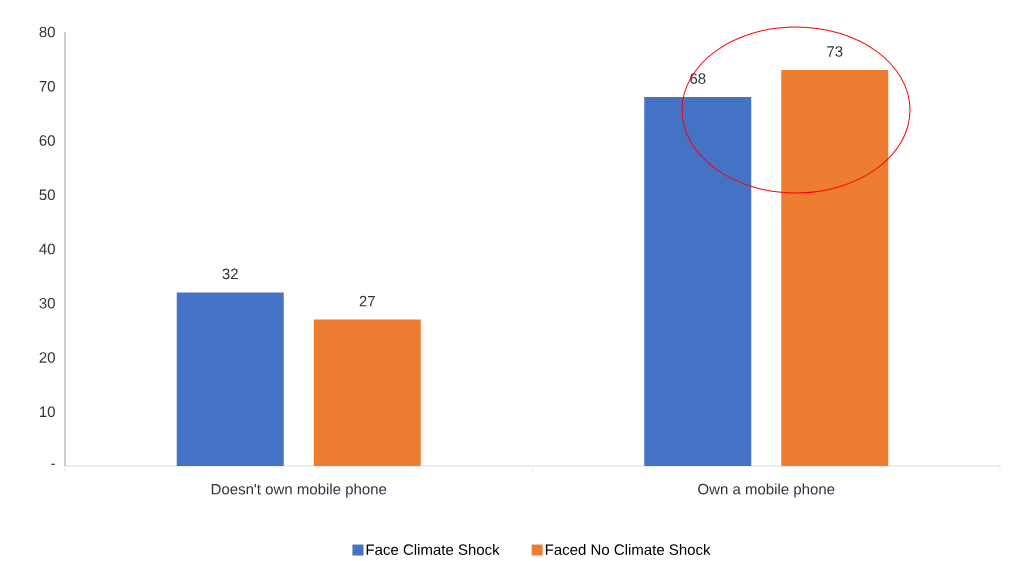 The height and width of the screenshot is (561, 1014). Describe the element at coordinates (53, 464) in the screenshot. I see `y-tick-label: -` at that location.